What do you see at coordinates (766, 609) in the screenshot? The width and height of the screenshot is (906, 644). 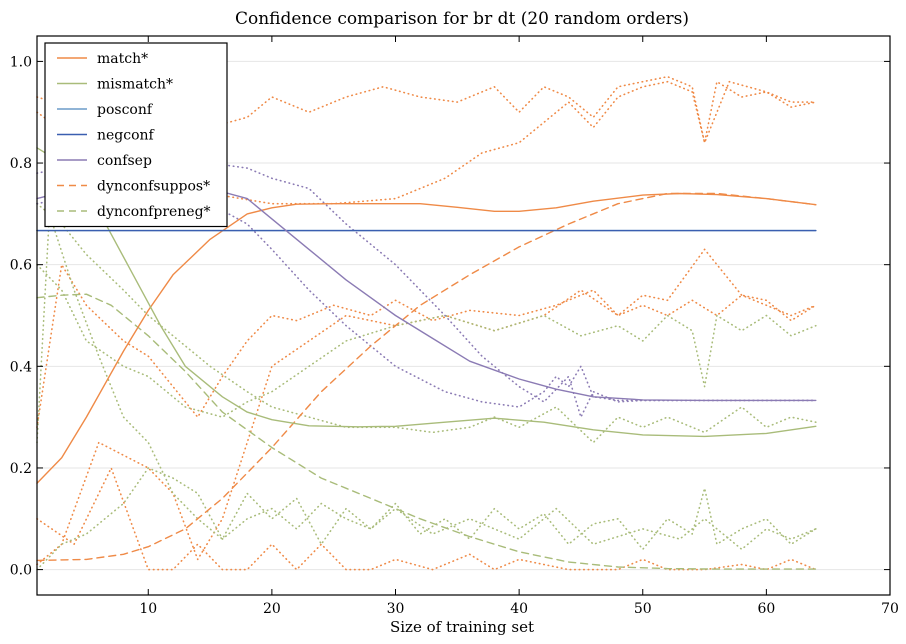 I see `x-tick-label: 60` at bounding box center [766, 609].